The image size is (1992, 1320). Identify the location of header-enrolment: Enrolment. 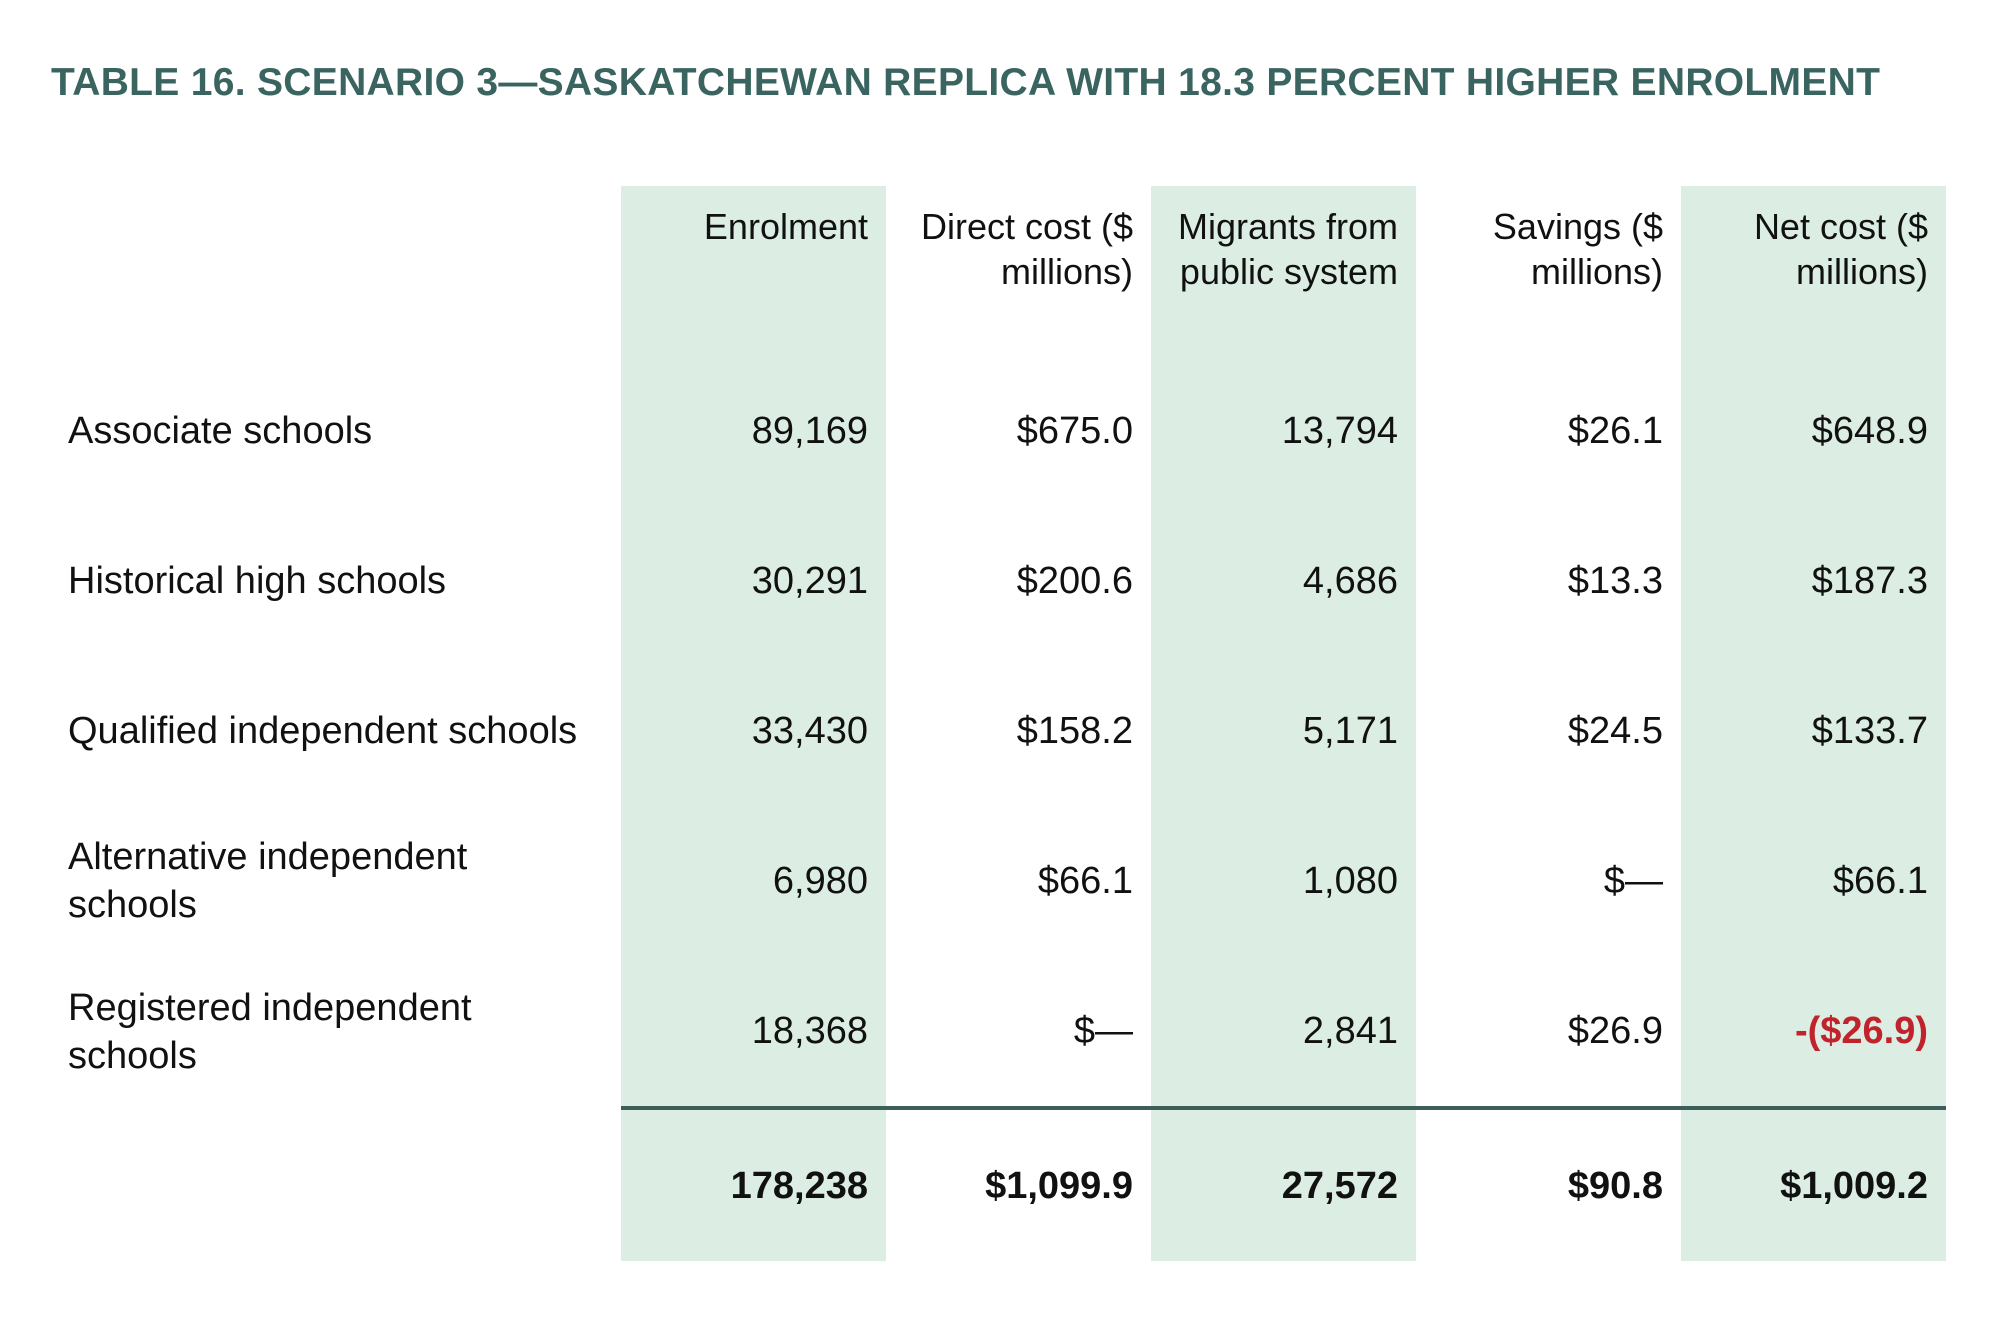
(753, 271).